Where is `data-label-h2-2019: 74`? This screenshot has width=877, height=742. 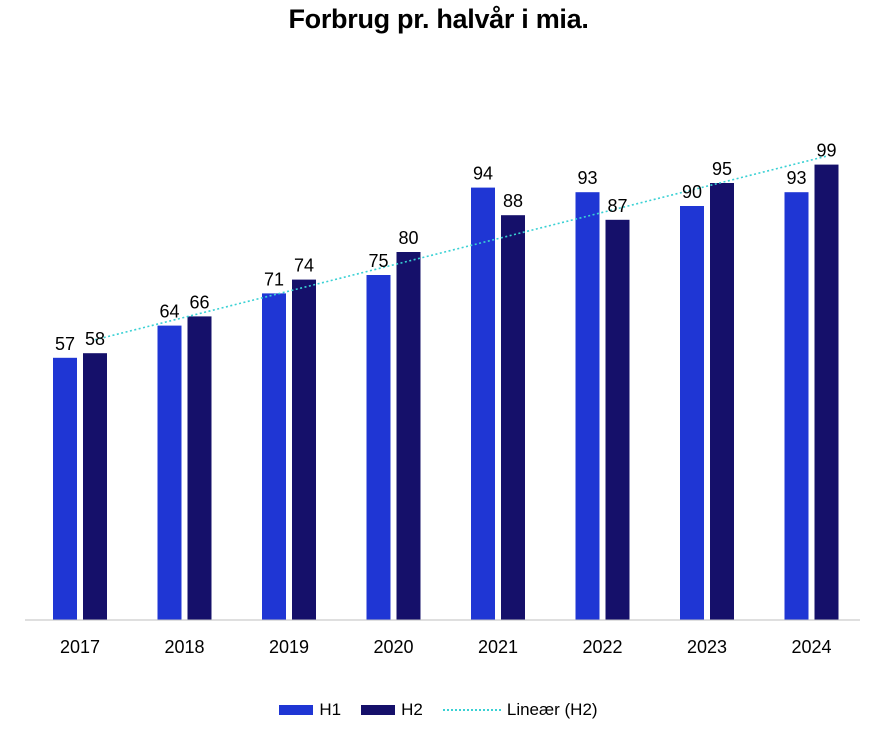
data-label-h2-2019: 74 is located at coordinates (304, 266).